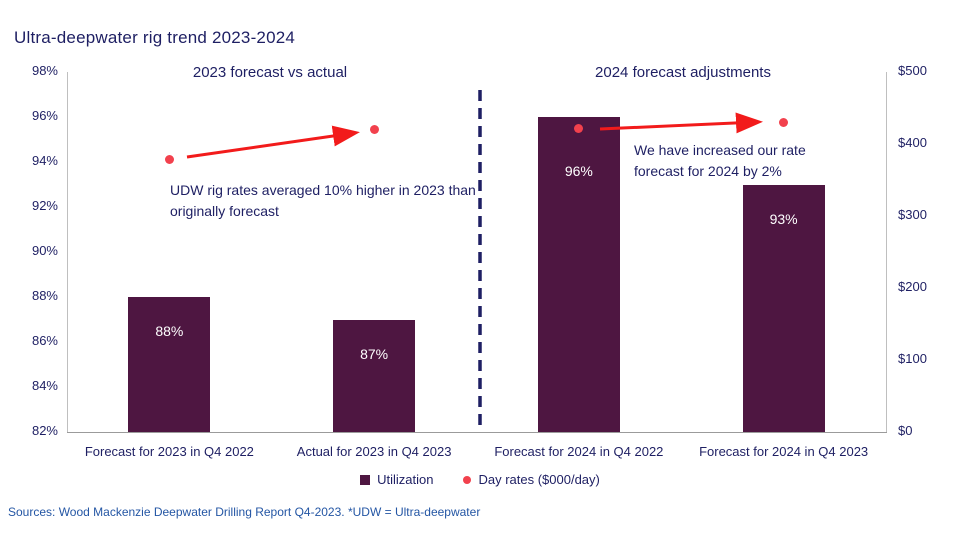 This screenshot has width=960, height=540. I want to click on right-axis-tick: $200, so click(912, 286).